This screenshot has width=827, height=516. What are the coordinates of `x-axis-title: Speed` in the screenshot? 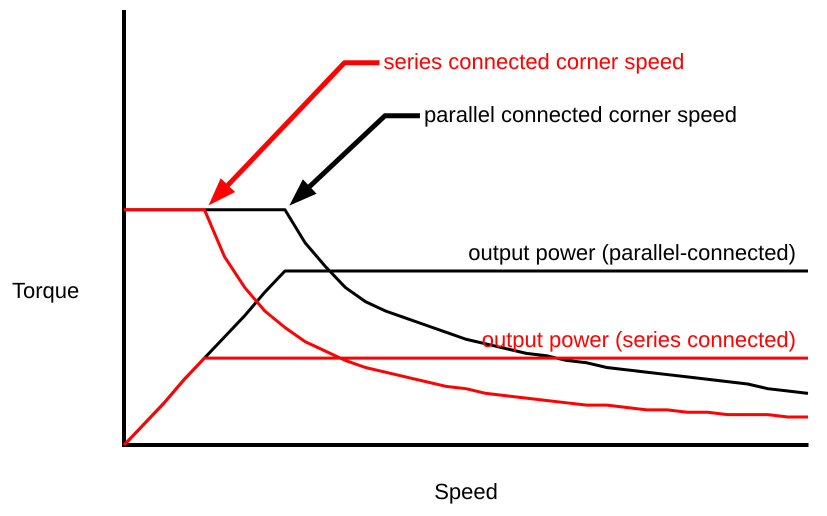 It's located at (466, 491).